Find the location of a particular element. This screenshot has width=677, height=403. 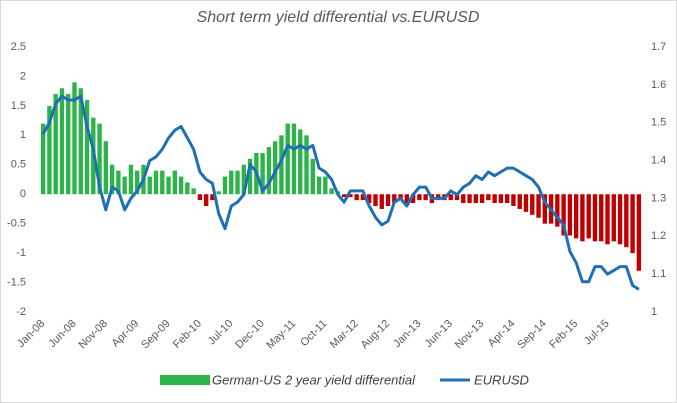

y2-tick-label: 1.5 is located at coordinates (658, 123).